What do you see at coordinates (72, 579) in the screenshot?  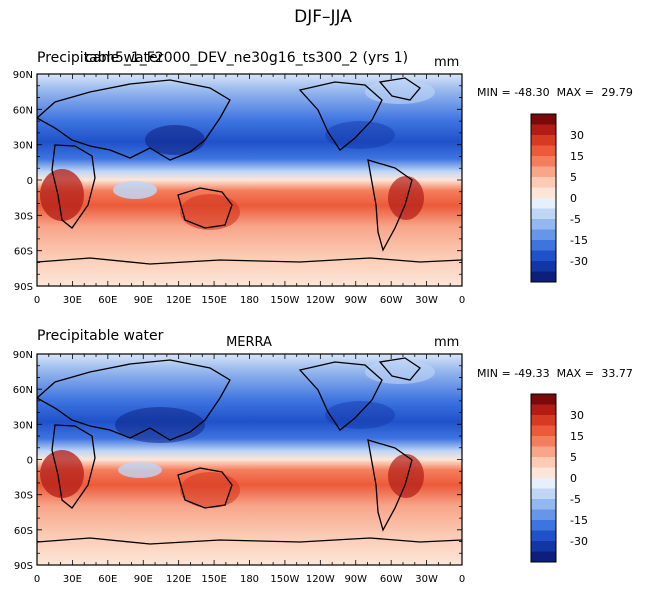 I see `panel-2-x-tick-label: 30E` at bounding box center [72, 579].